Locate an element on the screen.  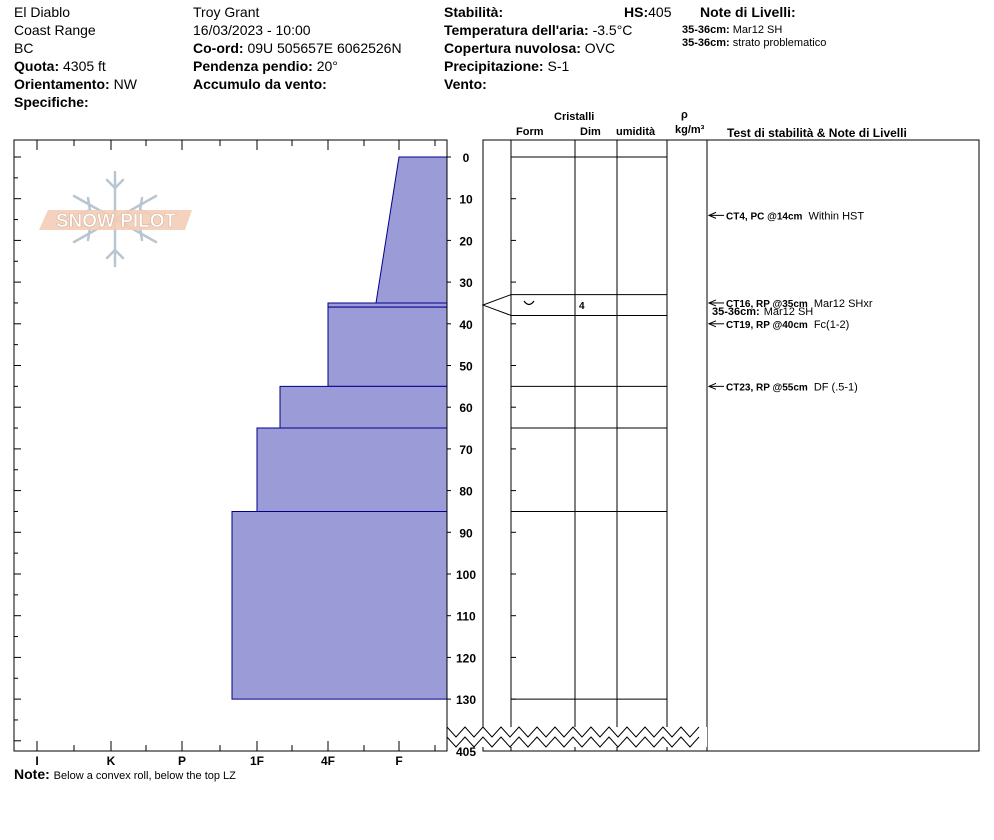
hardness-tick-label: I is located at coordinates (36, 761).